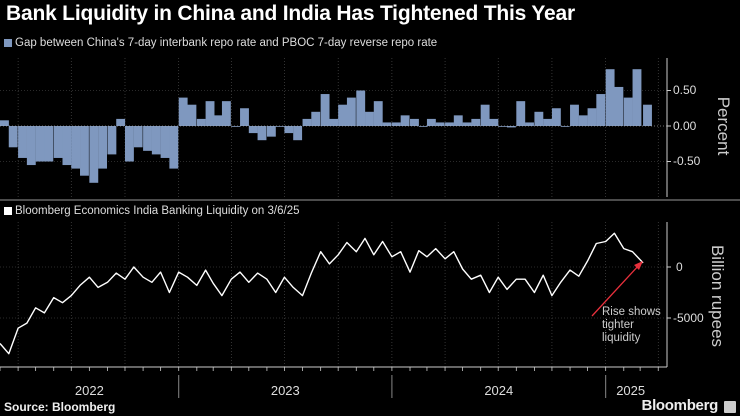  What do you see at coordinates (730, 407) in the screenshot?
I see `bloomberg-chart-icon` at bounding box center [730, 407].